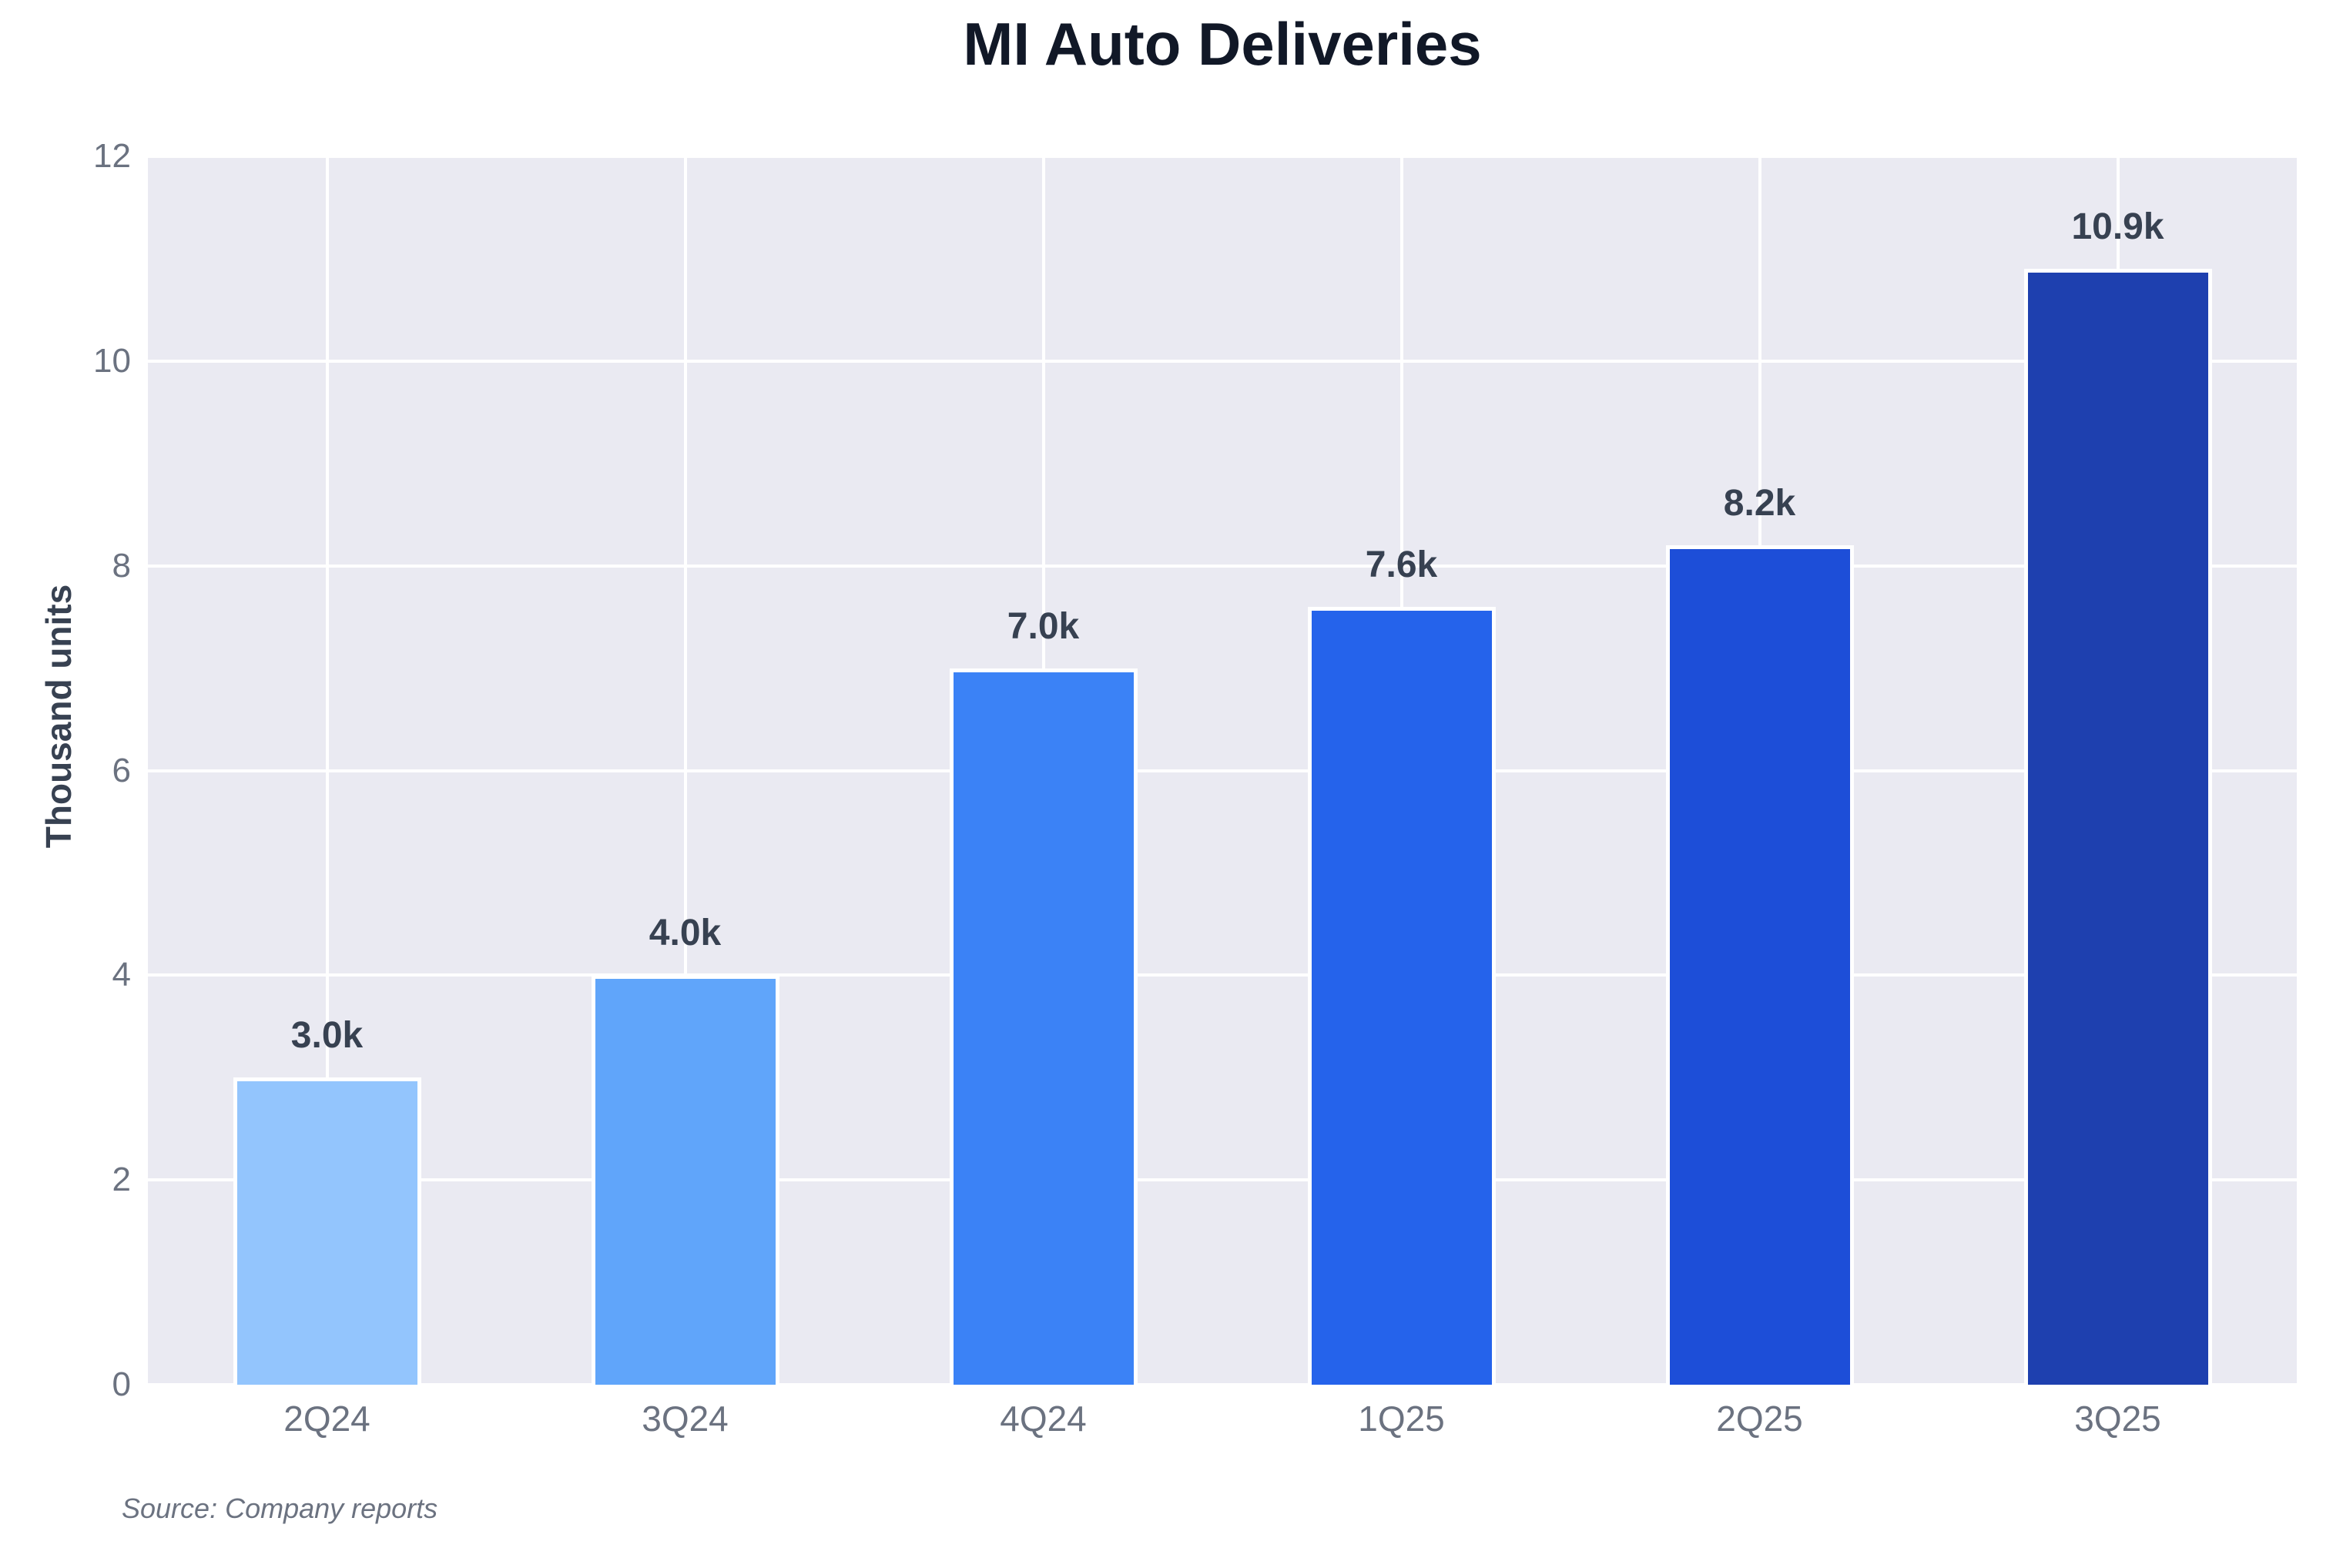 This screenshot has width=2343, height=1568. What do you see at coordinates (1044, 1026) in the screenshot?
I see `bar-4Q24` at bounding box center [1044, 1026].